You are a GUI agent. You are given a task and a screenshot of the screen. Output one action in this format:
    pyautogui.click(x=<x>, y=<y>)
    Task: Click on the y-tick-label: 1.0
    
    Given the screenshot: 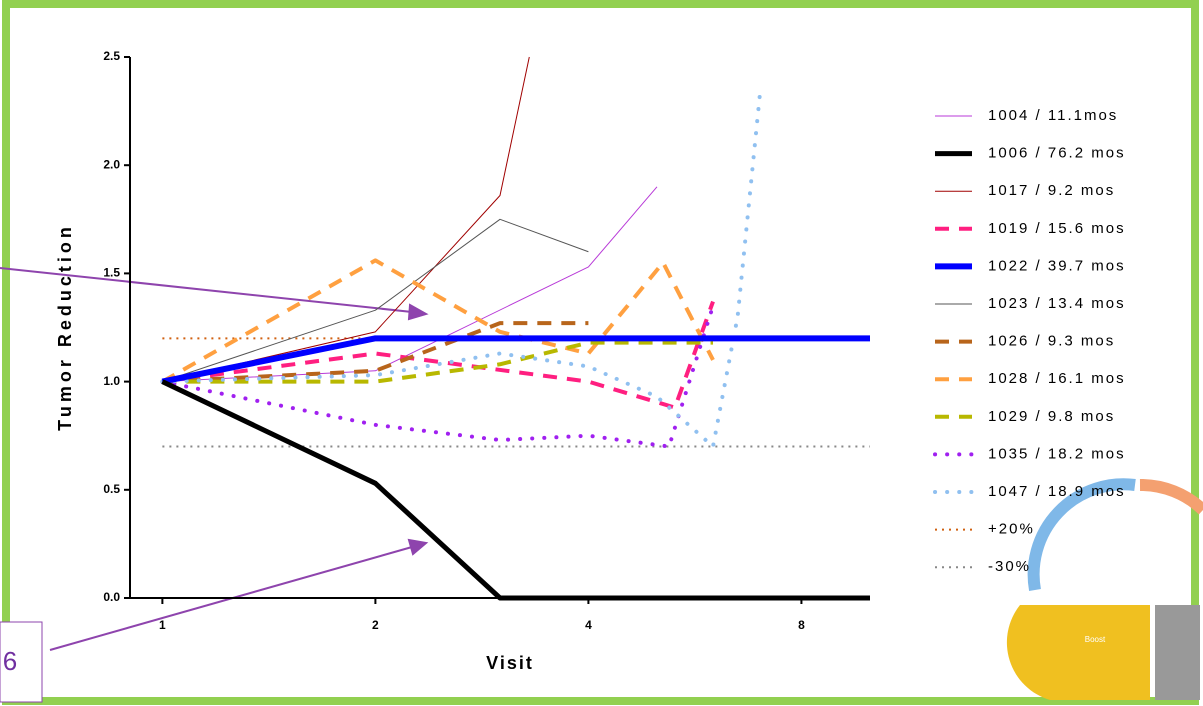 What is the action you would take?
    pyautogui.click(x=111, y=381)
    